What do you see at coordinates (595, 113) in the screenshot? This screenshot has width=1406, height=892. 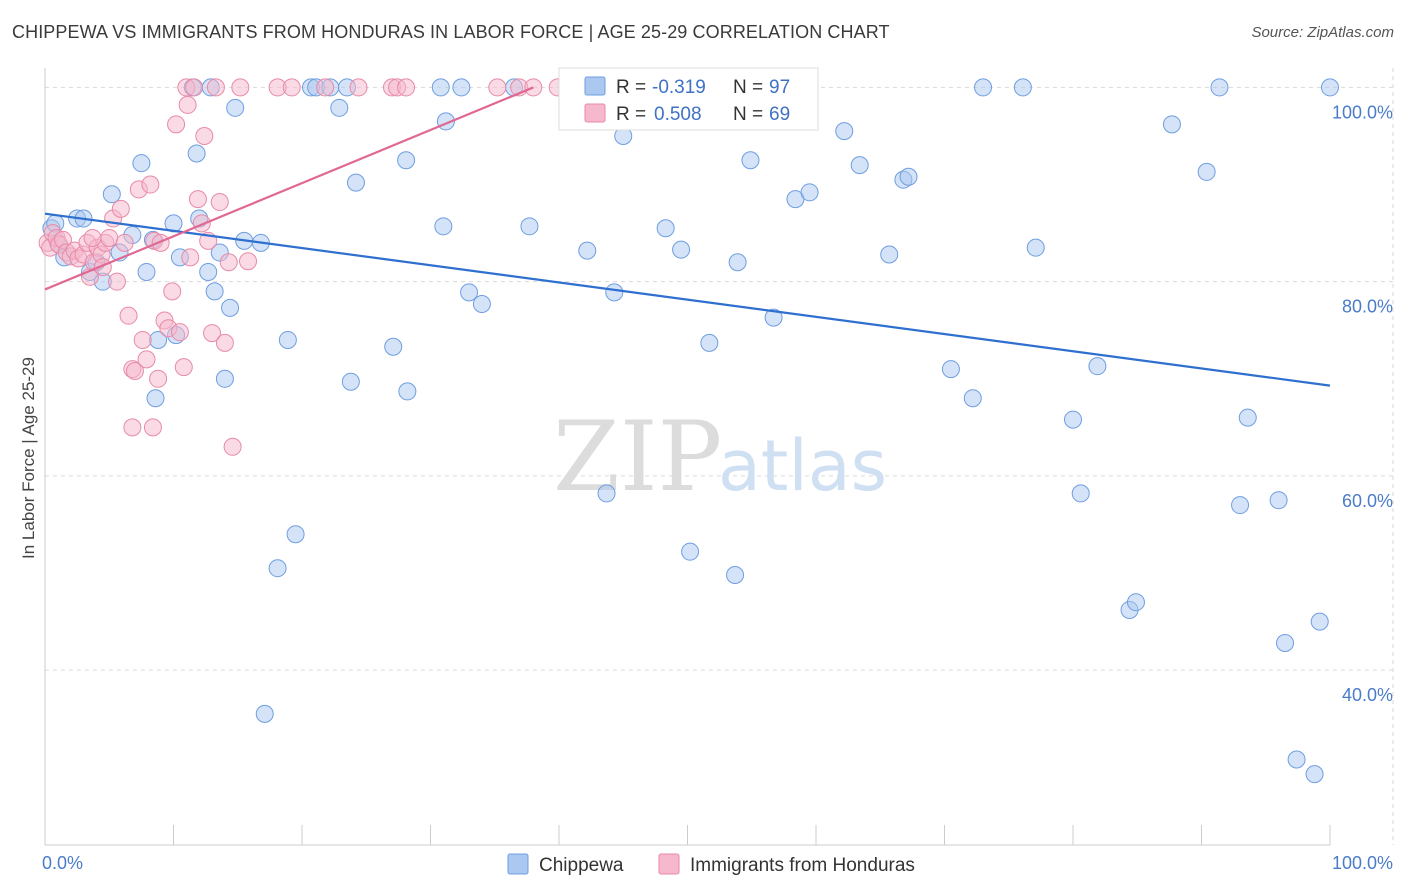 I see `honduras-legend-swatch` at bounding box center [595, 113].